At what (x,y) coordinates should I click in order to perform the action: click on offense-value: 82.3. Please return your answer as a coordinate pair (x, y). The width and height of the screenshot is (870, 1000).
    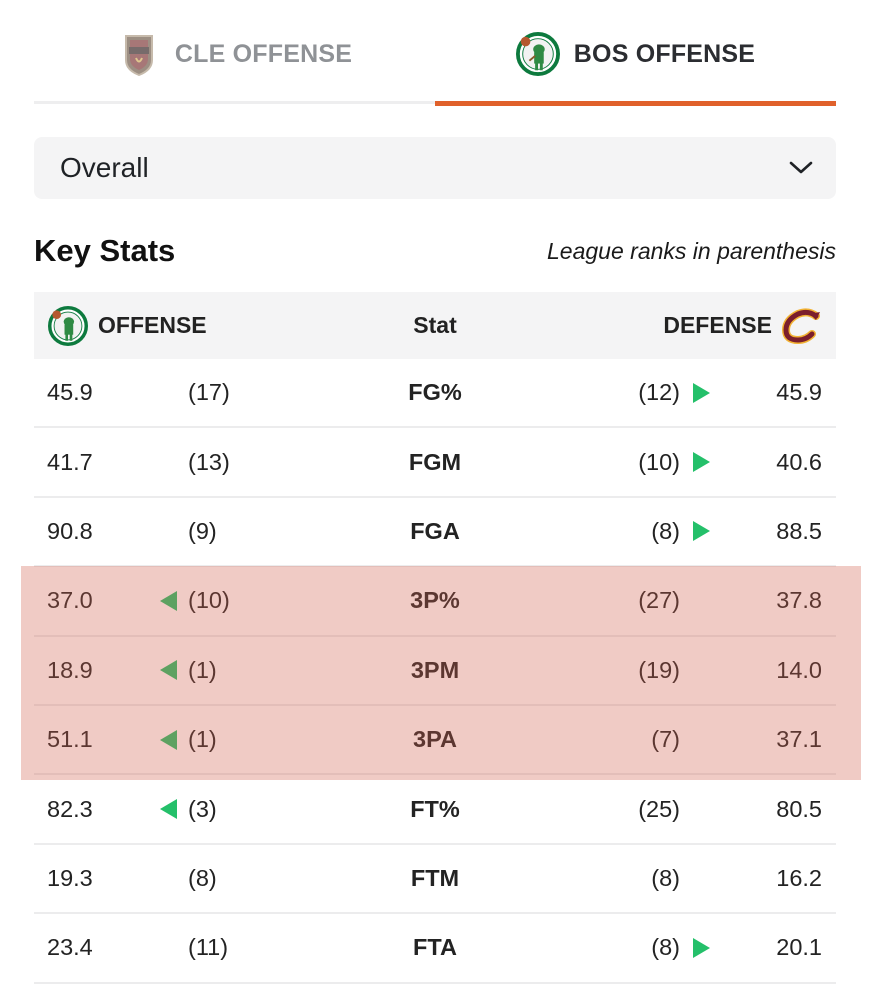
    Looking at the image, I should click on (70, 808).